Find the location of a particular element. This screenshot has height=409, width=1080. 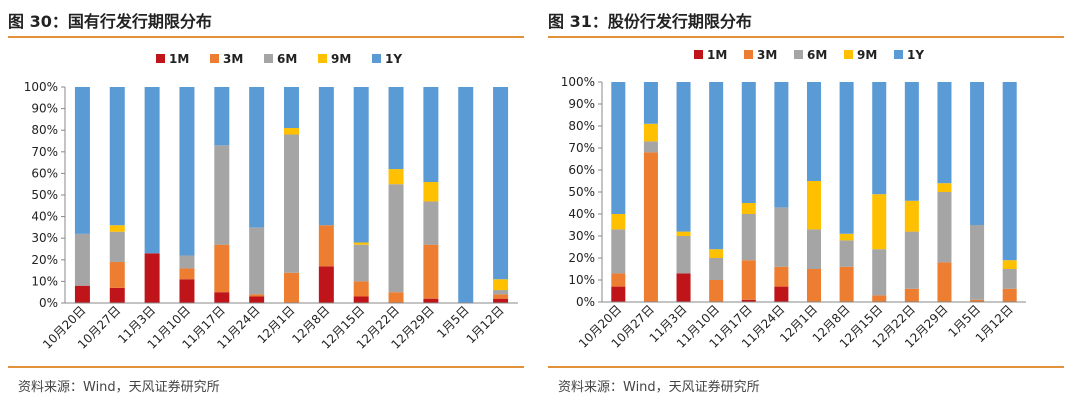

y-tick-label: 10% is located at coordinates (44, 281).